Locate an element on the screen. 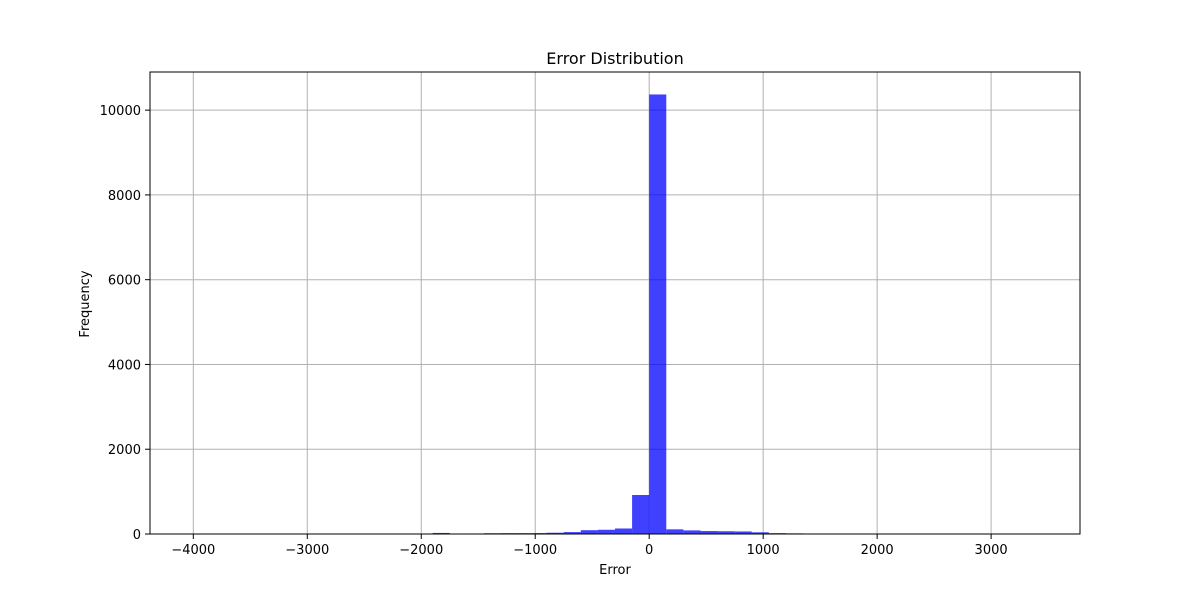 The width and height of the screenshot is (1200, 600). y-tick-label: 4000 is located at coordinates (124, 365).